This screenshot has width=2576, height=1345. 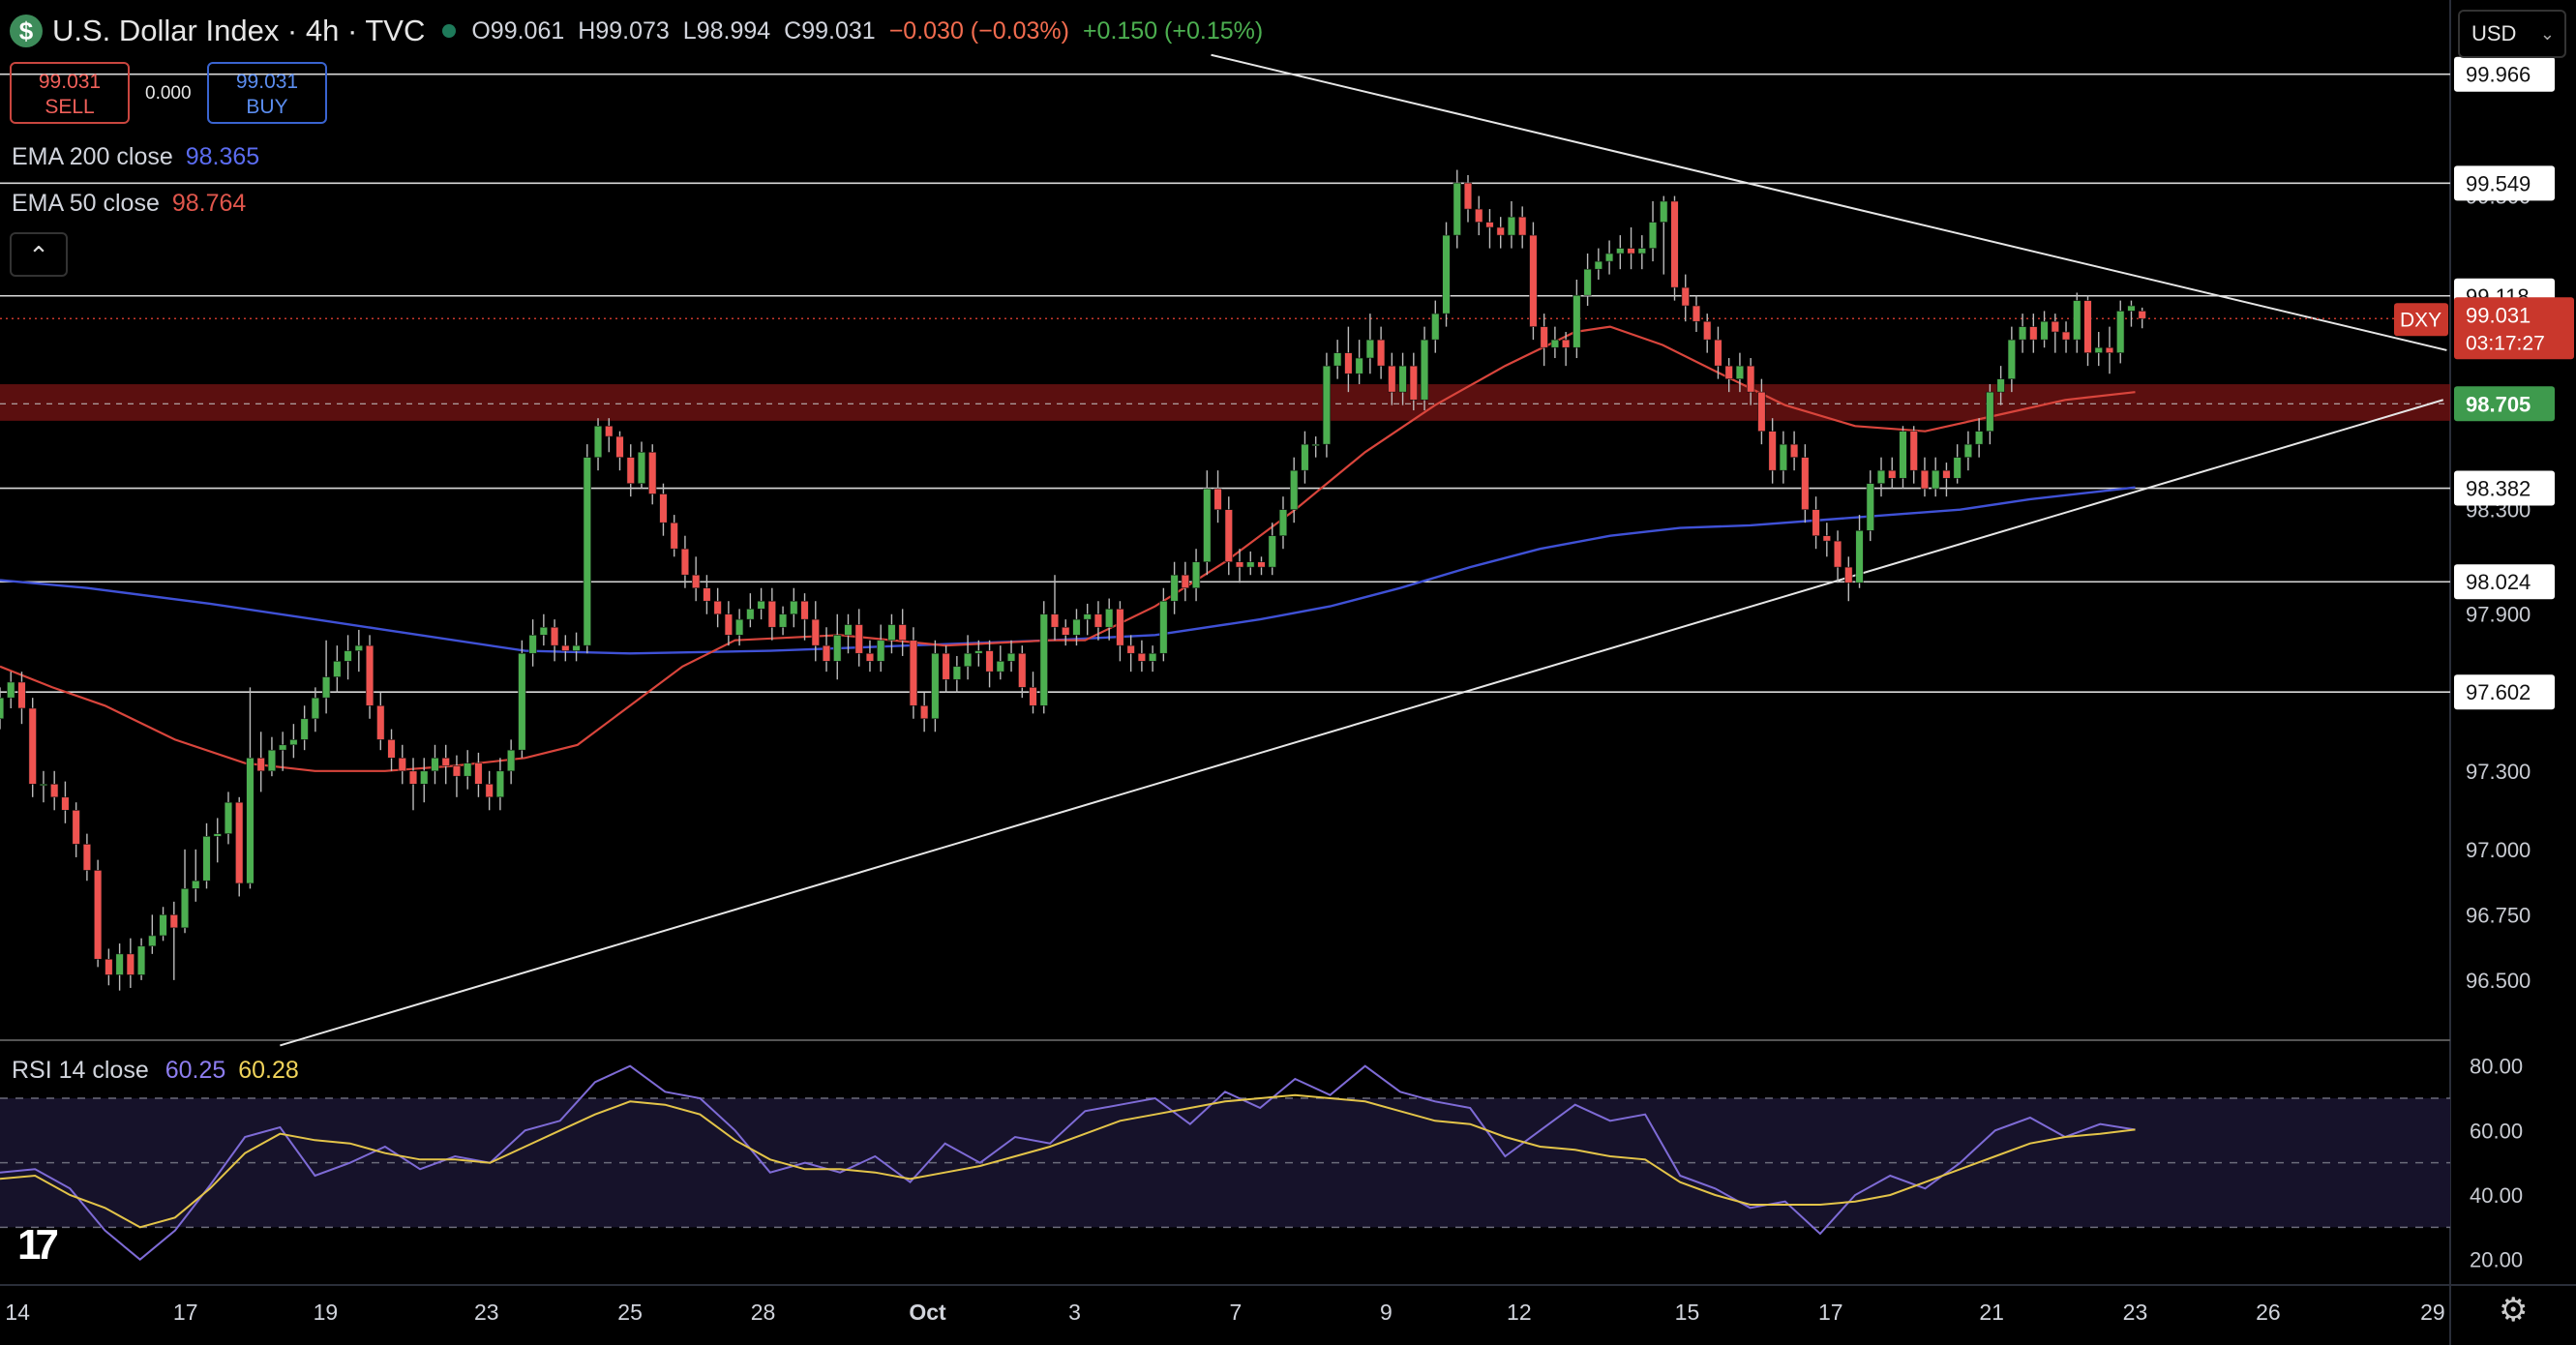 What do you see at coordinates (1074, 1312) in the screenshot?
I see `time-tick-7: 3` at bounding box center [1074, 1312].